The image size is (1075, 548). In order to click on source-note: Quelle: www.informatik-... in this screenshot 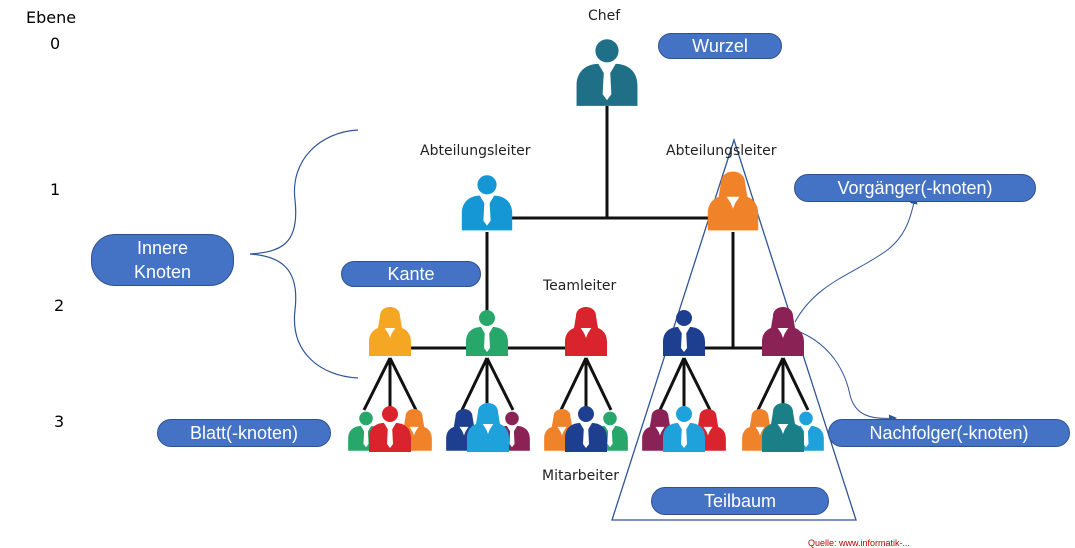, I will do `click(859, 543)`.